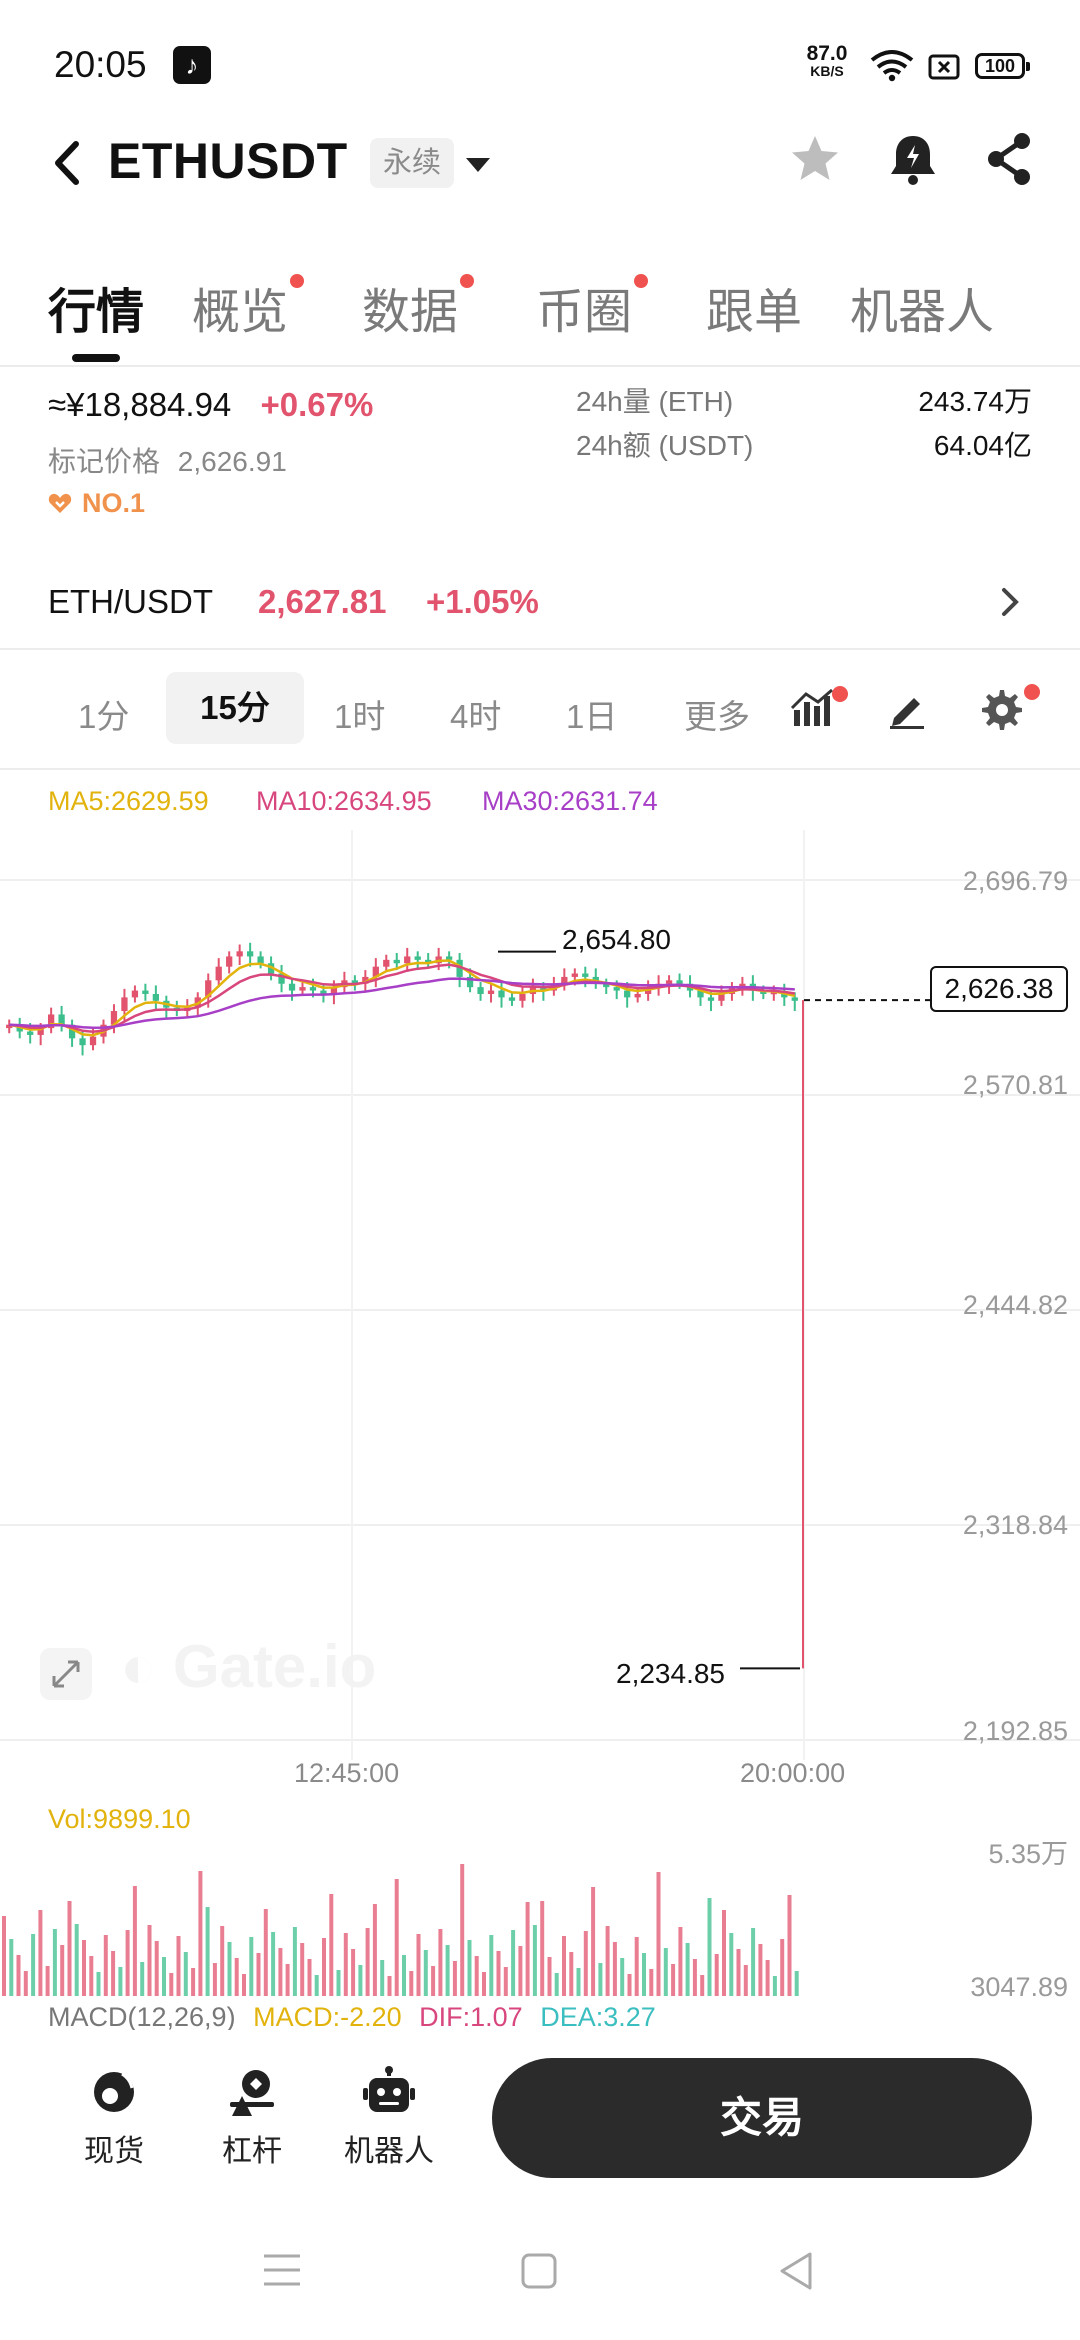  What do you see at coordinates (412, 163) in the screenshot?
I see `contract-type-badge: 永续` at bounding box center [412, 163].